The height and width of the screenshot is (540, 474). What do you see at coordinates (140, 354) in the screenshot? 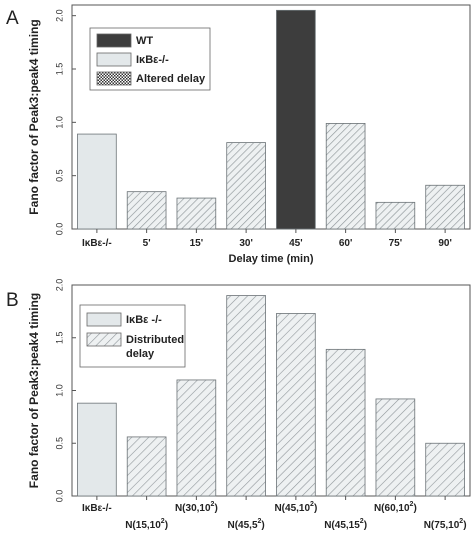
I see `legend-label: delay` at bounding box center [140, 354].